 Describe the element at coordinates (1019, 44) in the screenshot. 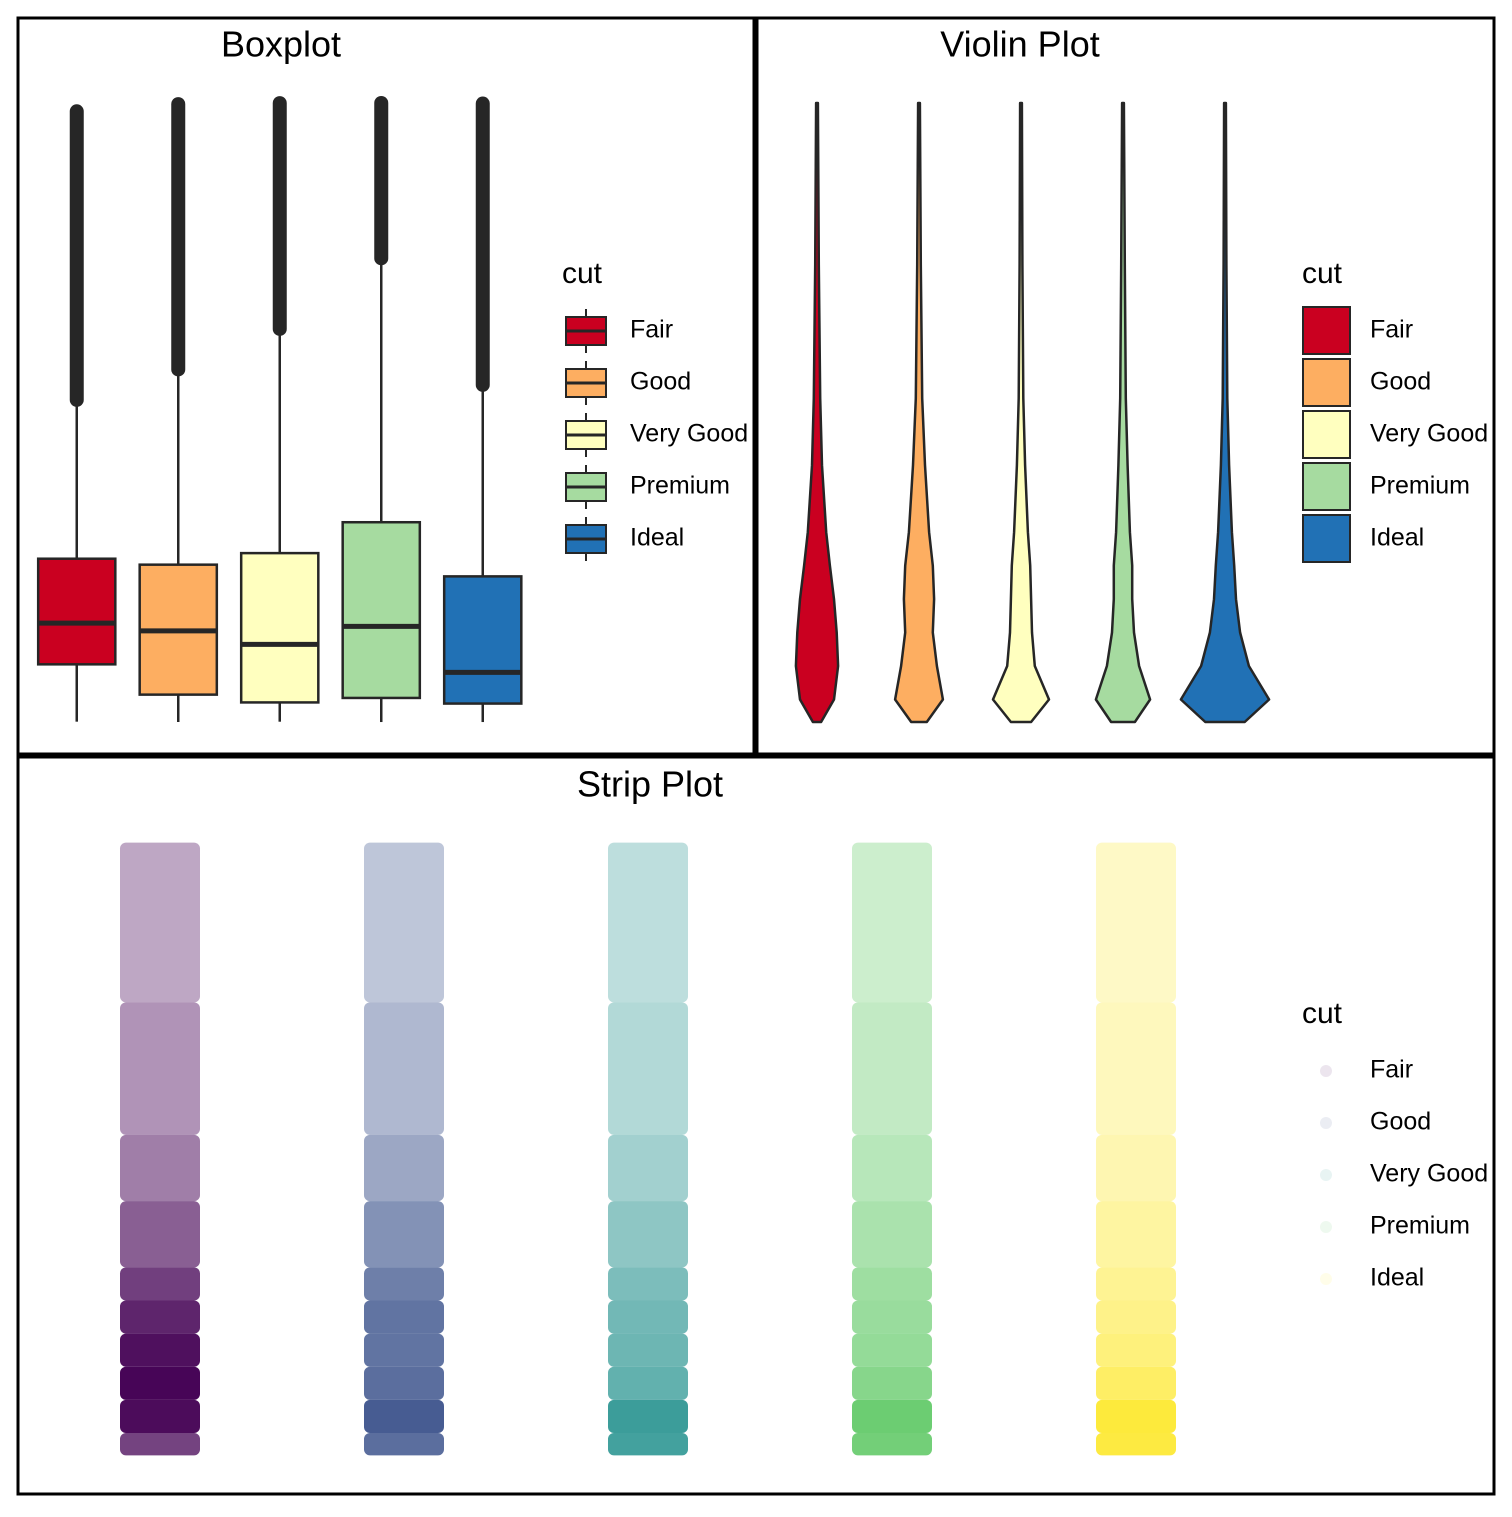

I see `chart-title: Violin Plot` at that location.